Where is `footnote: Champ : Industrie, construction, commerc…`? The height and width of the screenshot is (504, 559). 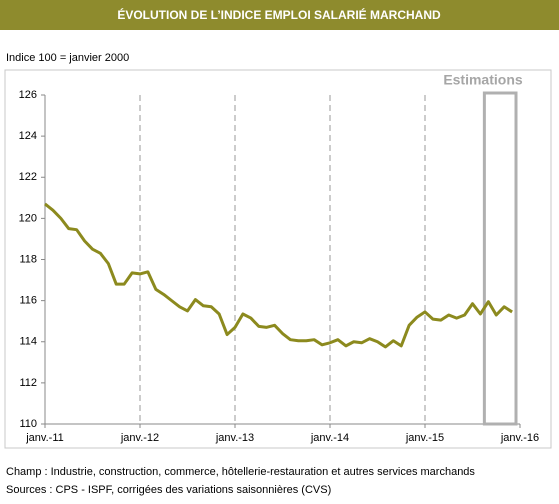 footnote: Champ : Industrie, construction, commerc… is located at coordinates (240, 472).